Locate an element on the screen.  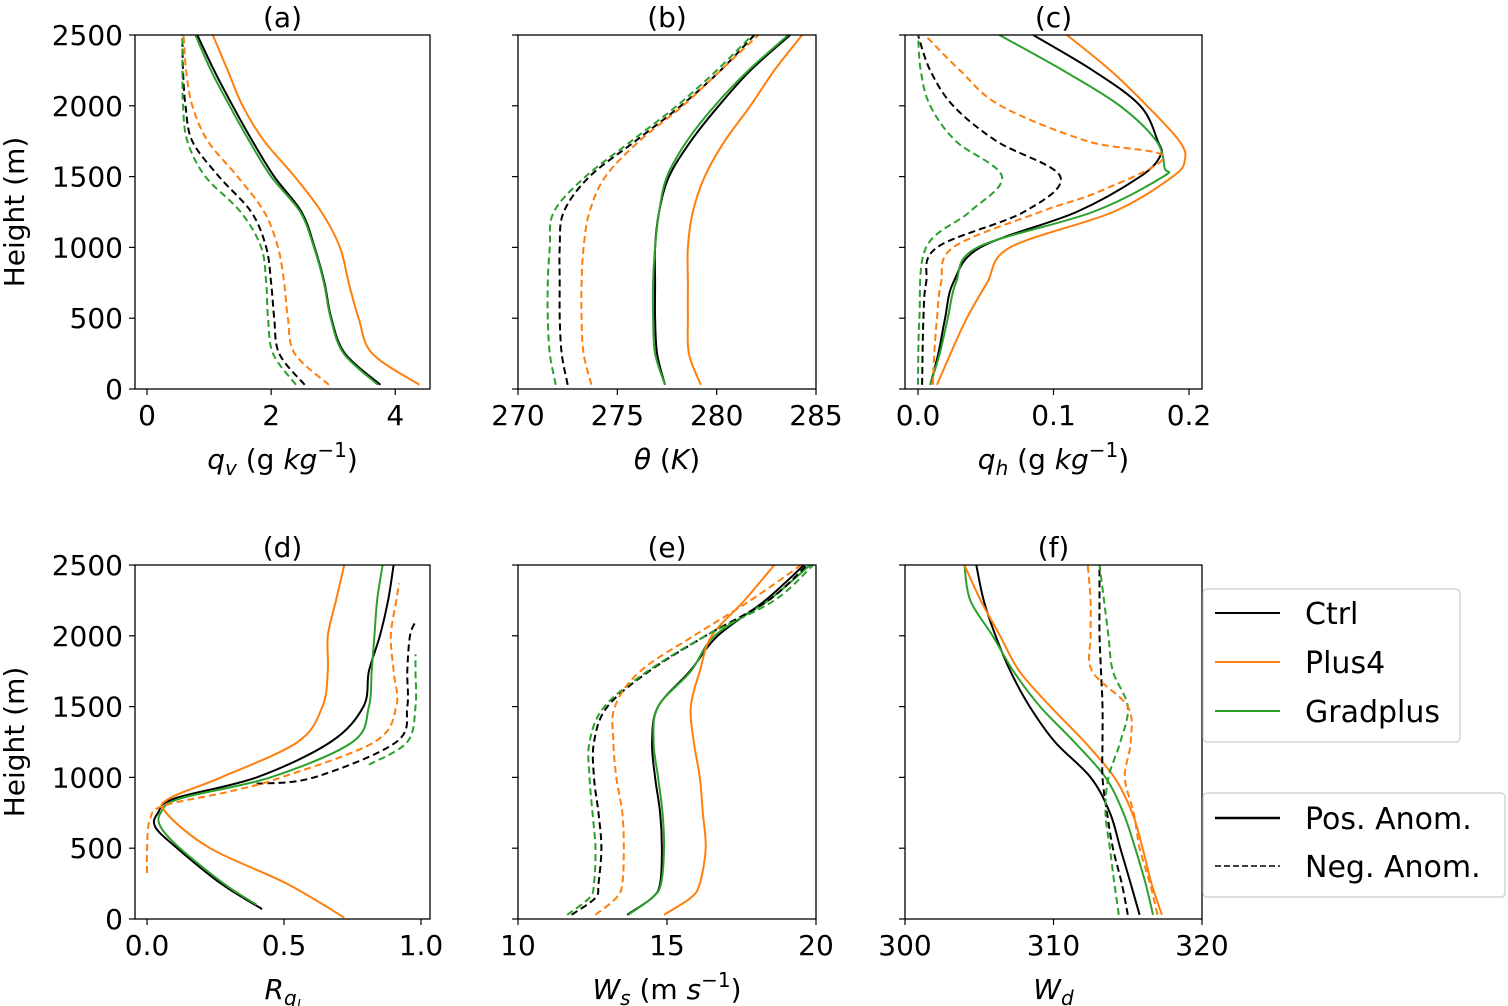
x-tick-label: 15 is located at coordinates (667, 945).